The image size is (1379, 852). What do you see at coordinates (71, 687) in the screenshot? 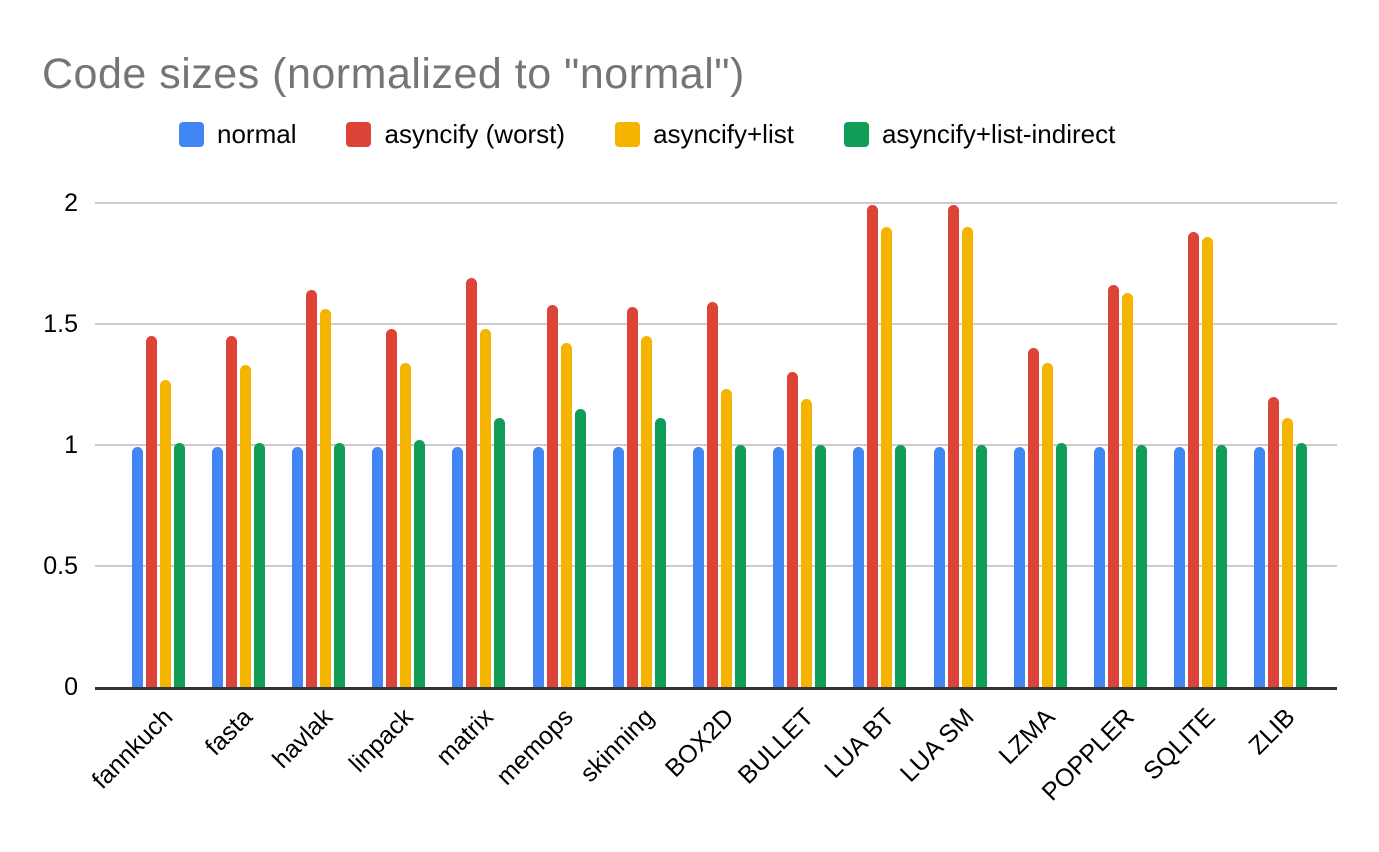
I see `y-tick-label: 0` at bounding box center [71, 687].